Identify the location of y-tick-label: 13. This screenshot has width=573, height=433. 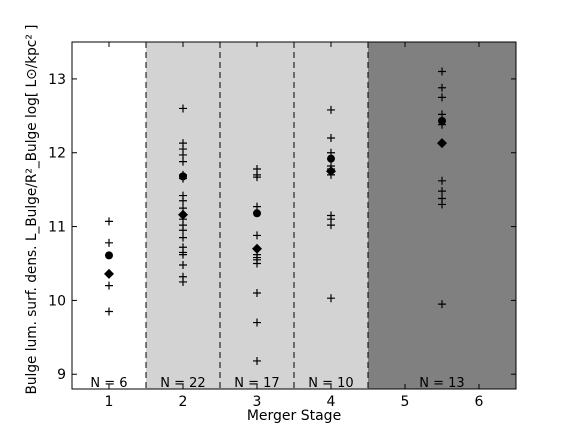
(57, 80).